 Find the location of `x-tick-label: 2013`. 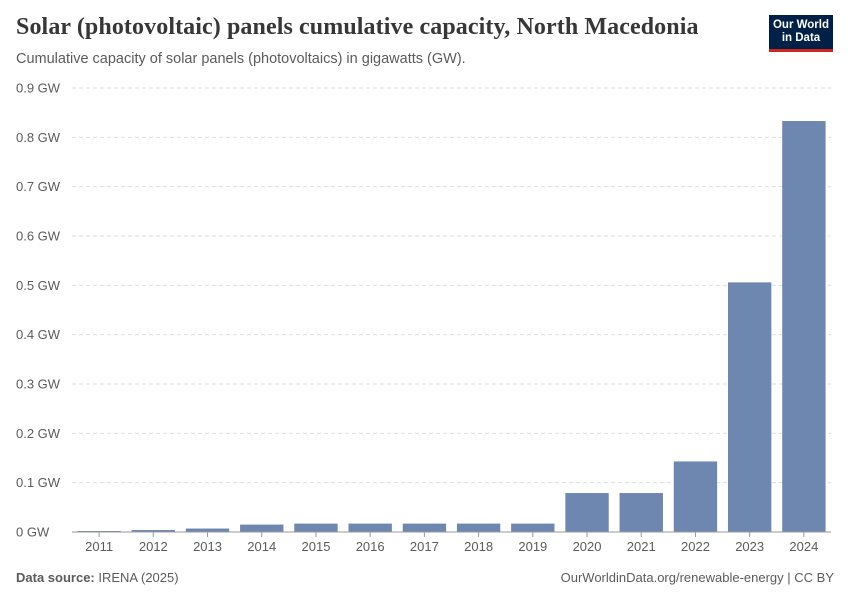

x-tick-label: 2013 is located at coordinates (207, 546).